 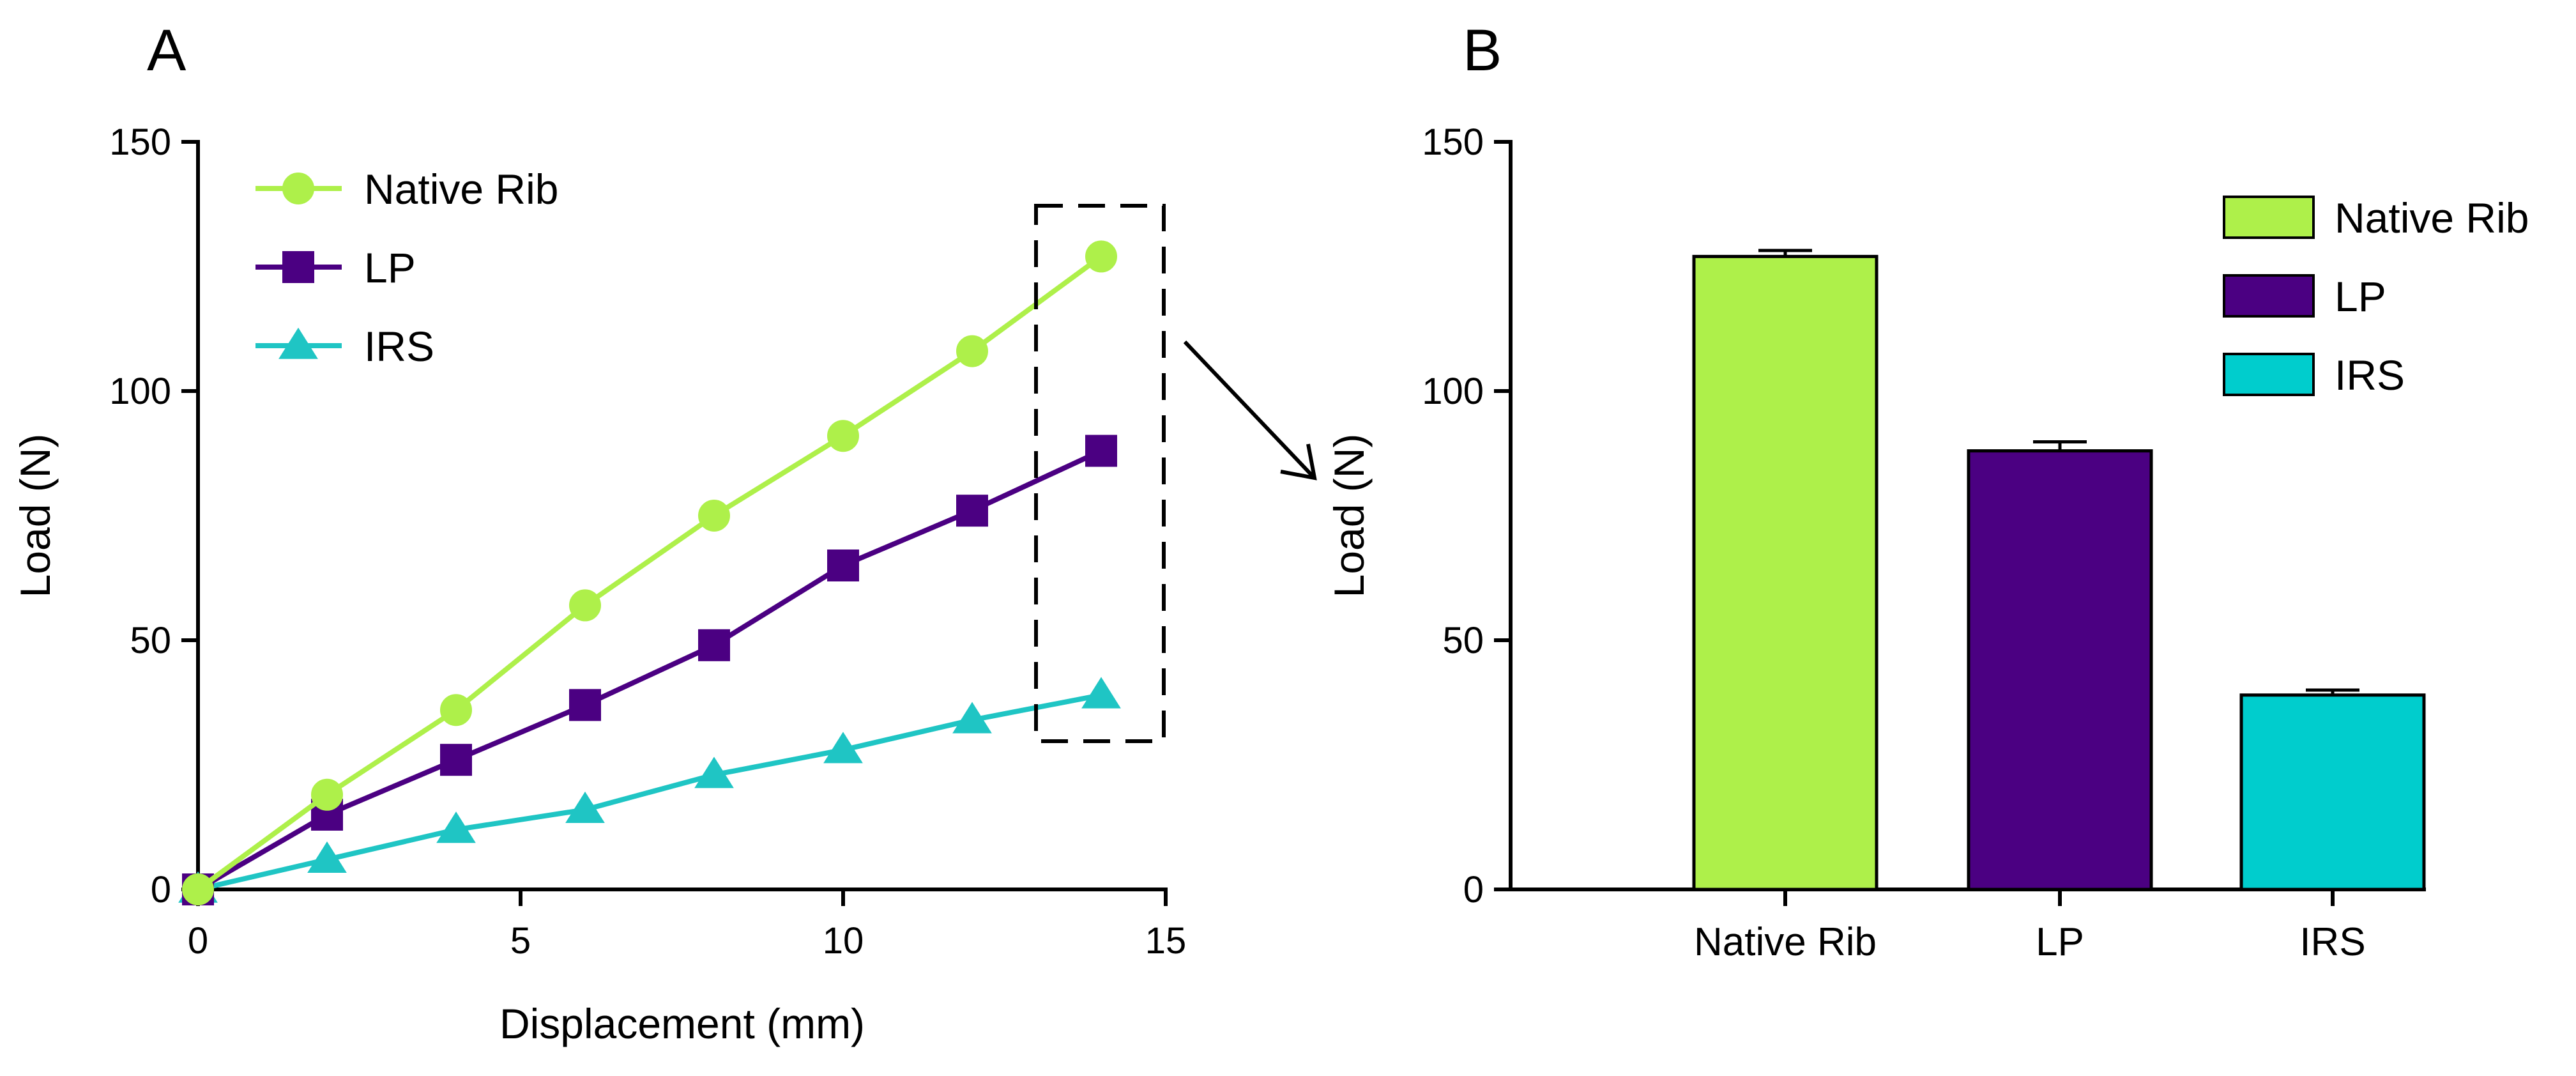 What do you see at coordinates (1298, 462) in the screenshot?
I see `panel-link-arrow-head` at bounding box center [1298, 462].